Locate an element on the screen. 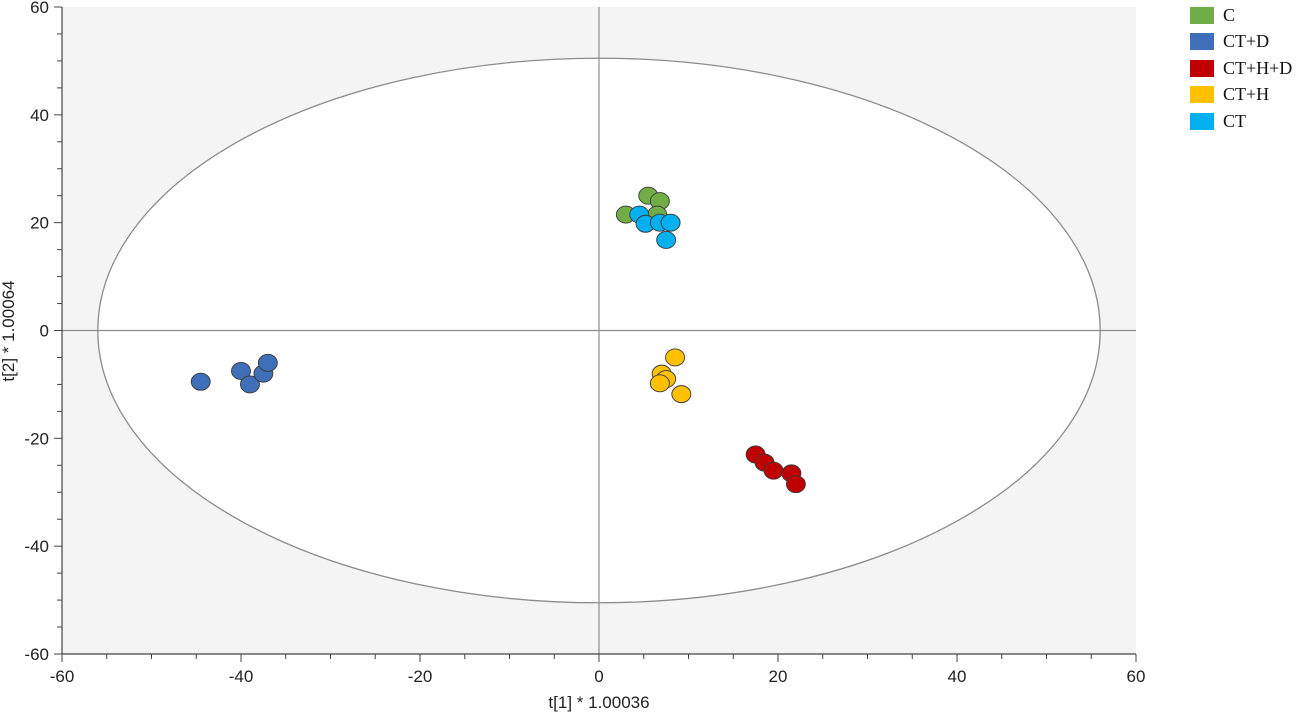  legend-item: CT+H is located at coordinates (1241, 95).